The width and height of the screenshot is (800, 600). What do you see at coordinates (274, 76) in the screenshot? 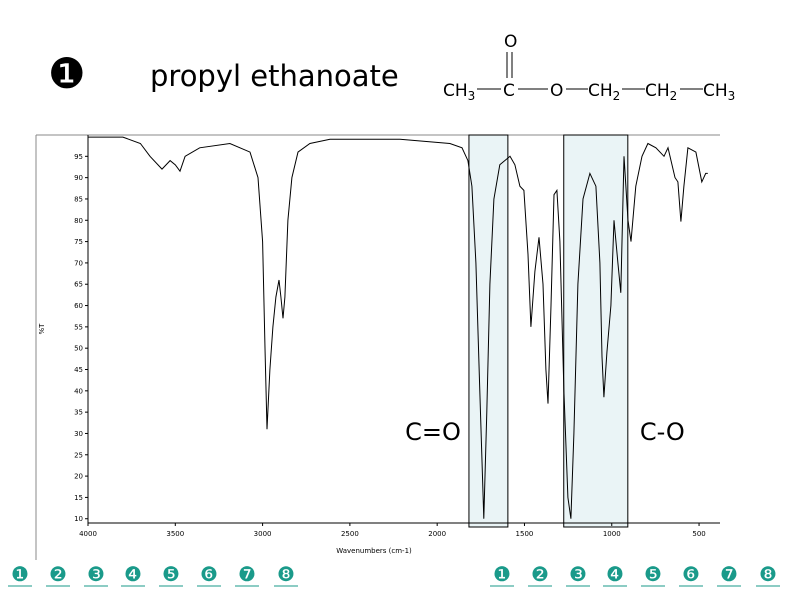
I see `slide-title: propyl ethanoate` at bounding box center [274, 76].